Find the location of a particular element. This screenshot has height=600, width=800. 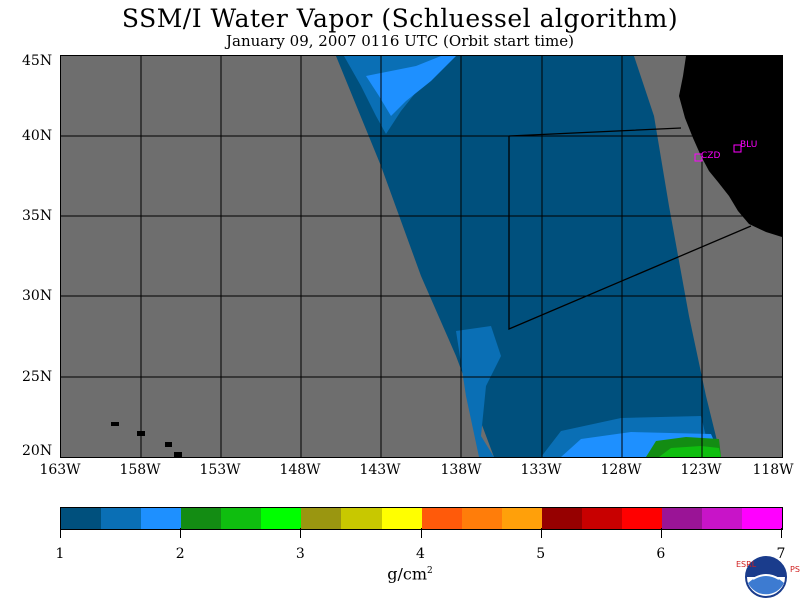

station-label-blu: BLU is located at coordinates (748, 145).